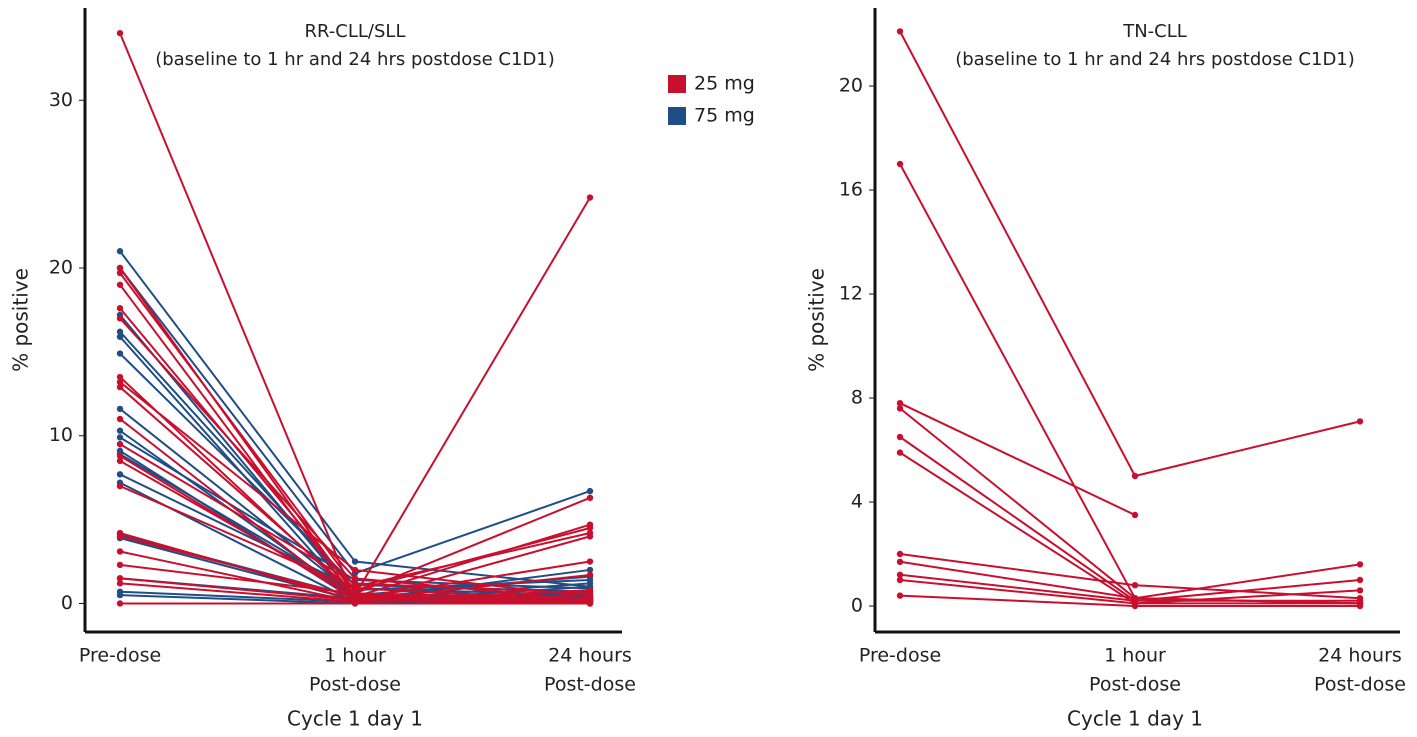 The width and height of the screenshot is (1417, 737). What do you see at coordinates (61, 100) in the screenshot?
I see `y-tick-label: 30` at bounding box center [61, 100].